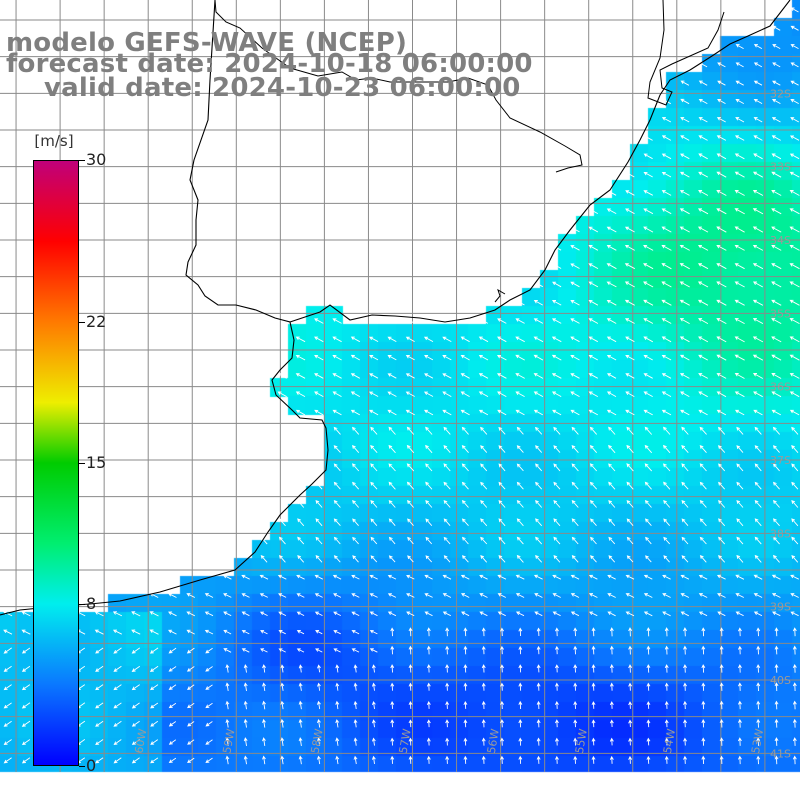 Image resolution: width=800 pixels, height=800 pixels. I want to click on longitude-label: 58W, so click(317, 741).